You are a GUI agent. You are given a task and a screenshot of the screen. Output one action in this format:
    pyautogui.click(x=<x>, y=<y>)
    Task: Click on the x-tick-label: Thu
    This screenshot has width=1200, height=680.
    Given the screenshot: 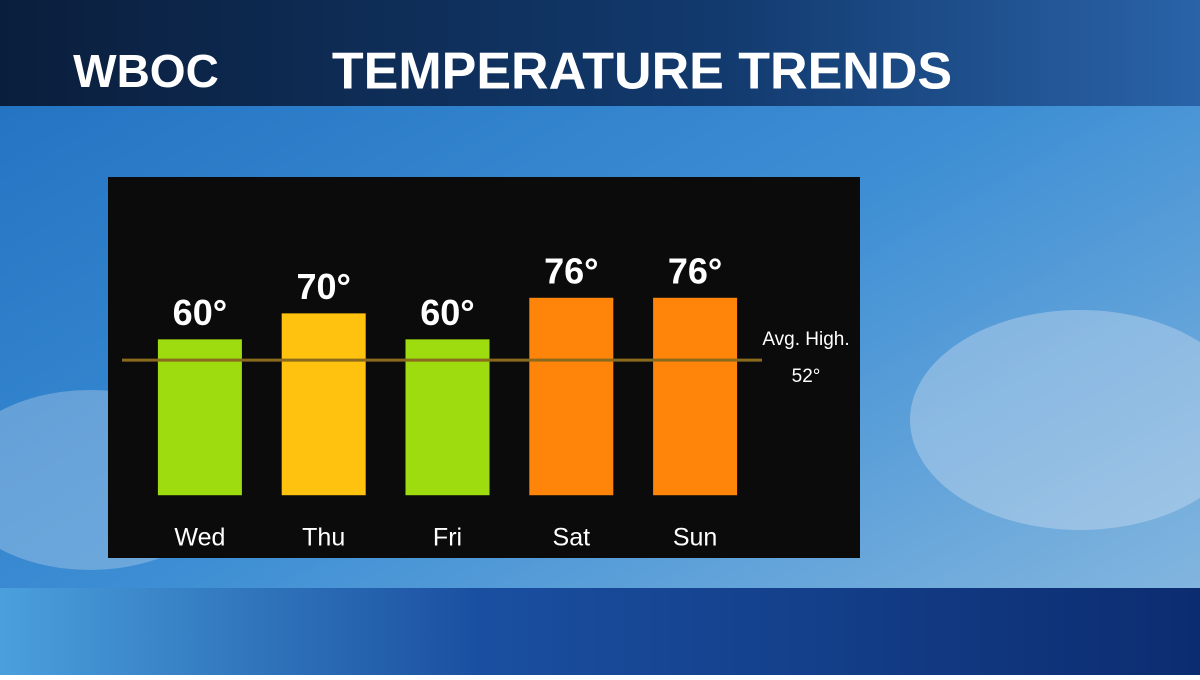 What is the action you would take?
    pyautogui.click(x=323, y=538)
    